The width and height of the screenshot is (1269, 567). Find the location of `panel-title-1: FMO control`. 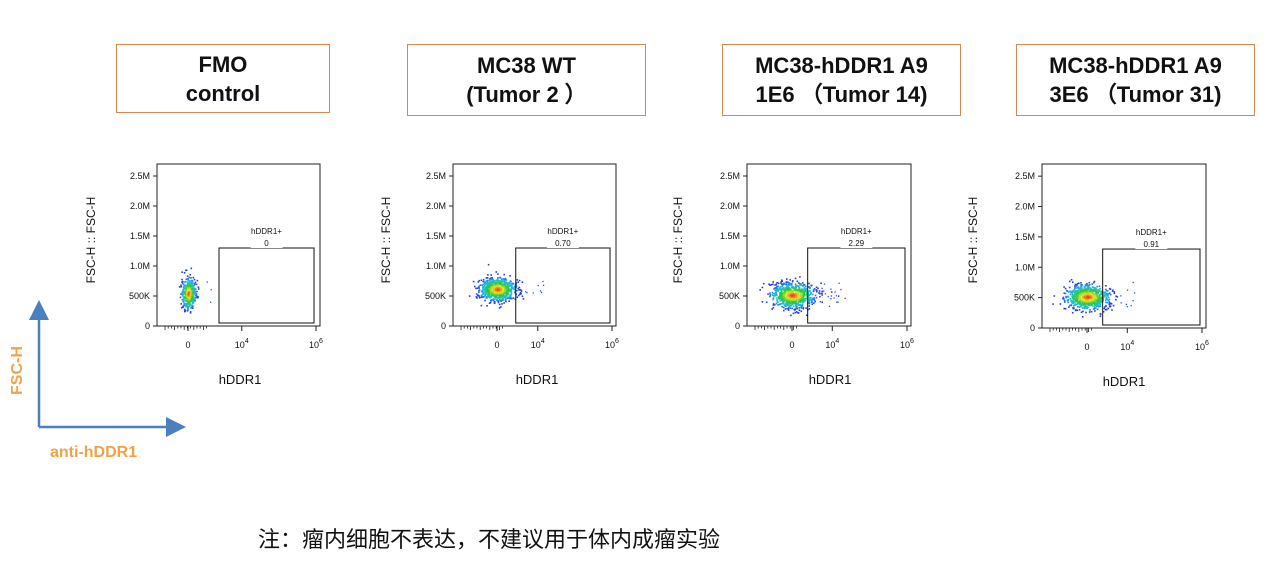

panel-title-1: FMO control is located at coordinates (223, 78).